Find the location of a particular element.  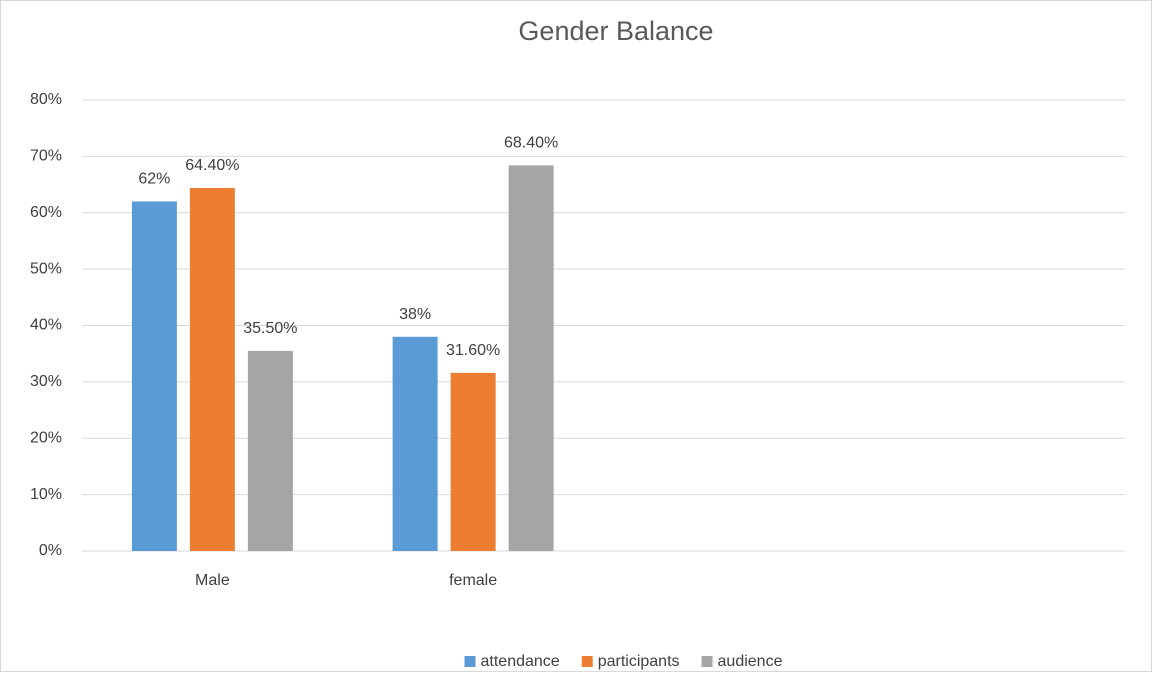

legend-label: participants is located at coordinates (639, 661).